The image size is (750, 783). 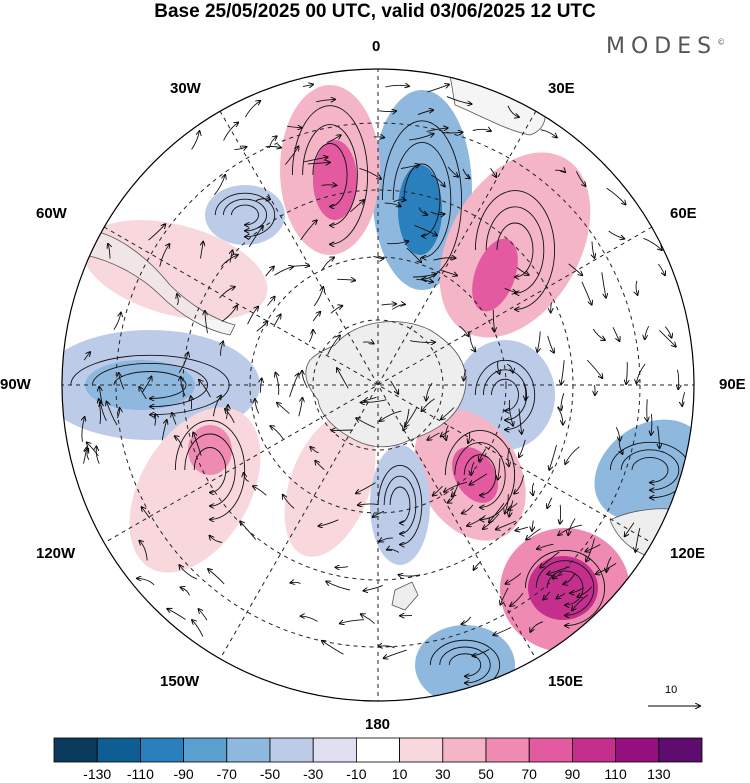 What do you see at coordinates (732, 384) in the screenshot?
I see `lon-label-90e: 90E` at bounding box center [732, 384].